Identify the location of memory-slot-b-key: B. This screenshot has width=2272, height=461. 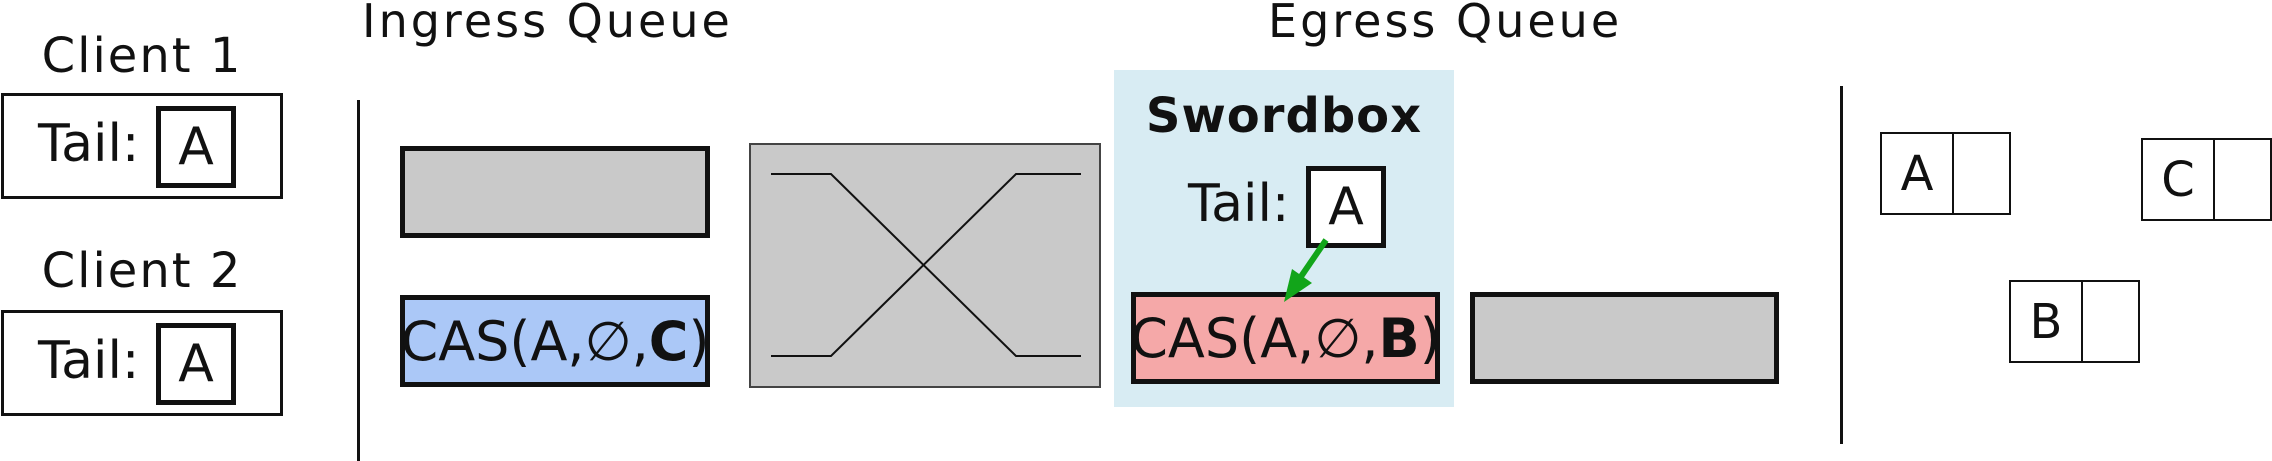
(2047, 321).